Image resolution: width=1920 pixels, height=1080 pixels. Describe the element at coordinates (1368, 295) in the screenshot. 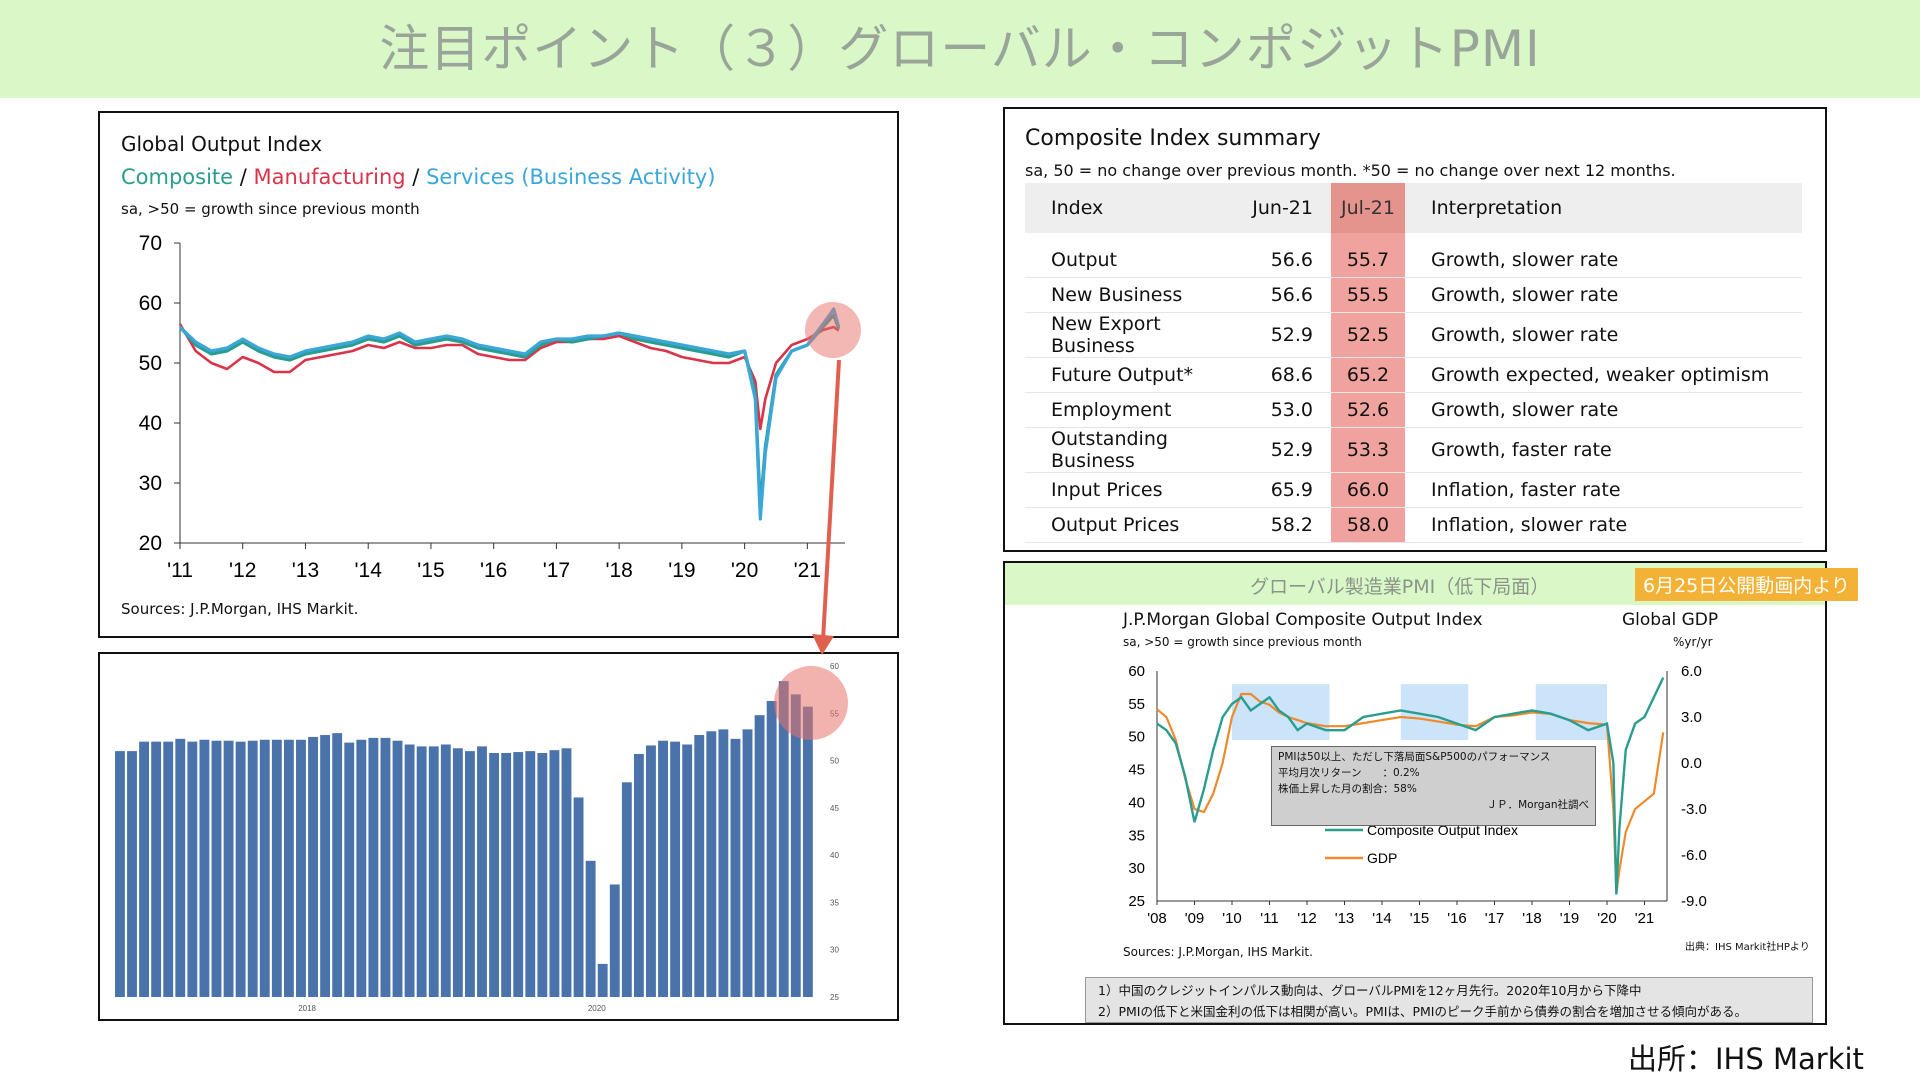

I see `row-jul: 55.5` at that location.